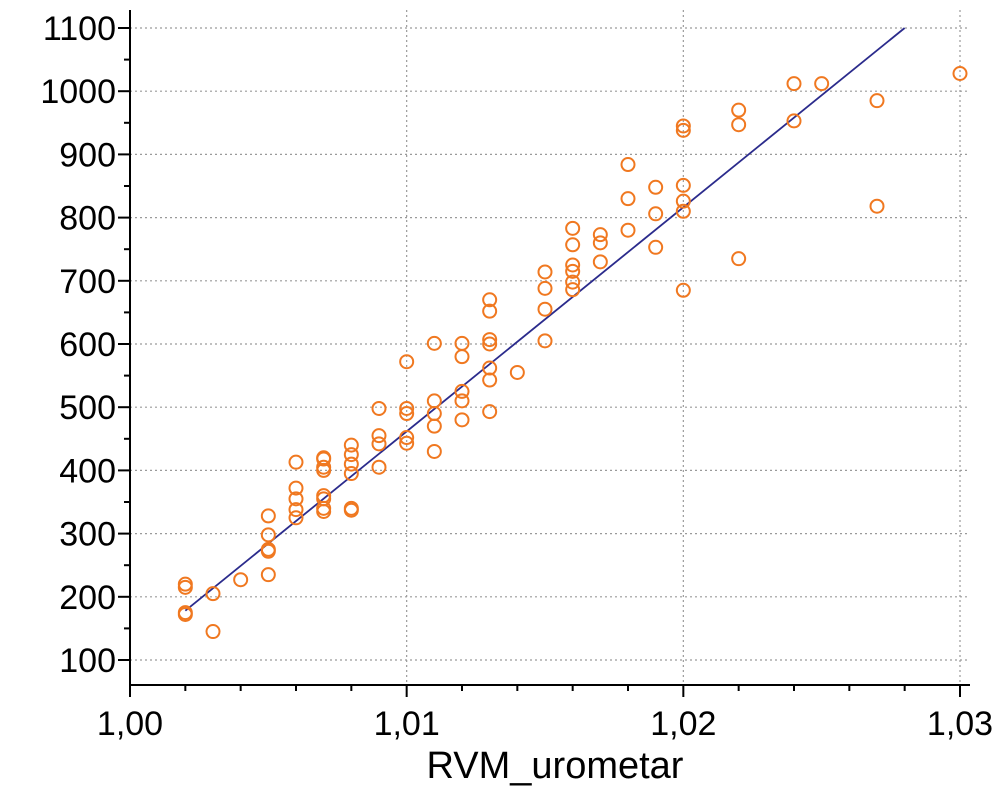 This screenshot has width=1004, height=796. I want to click on y-tick-label: 1000, so click(78, 92).